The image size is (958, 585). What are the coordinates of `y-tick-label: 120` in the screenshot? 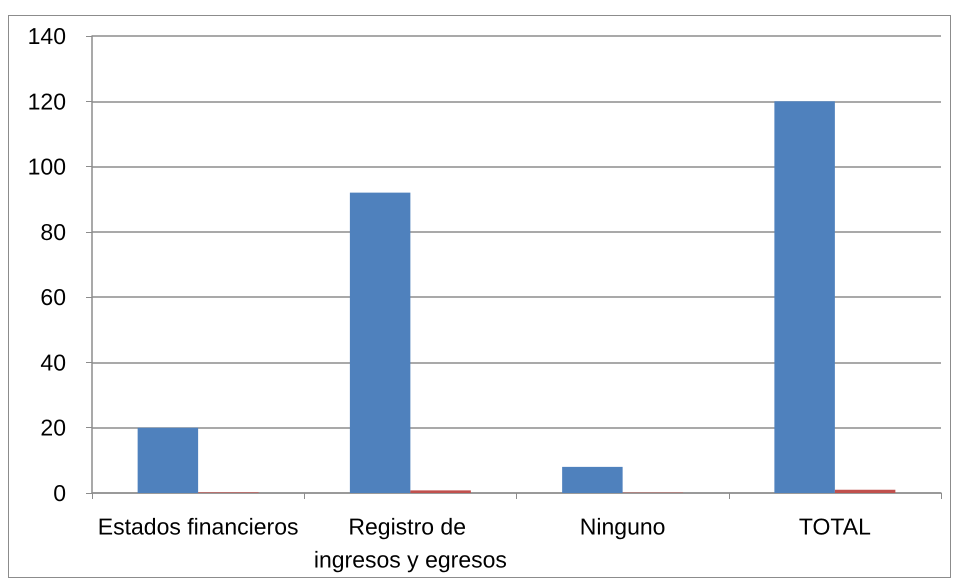 It's located at (47, 101).